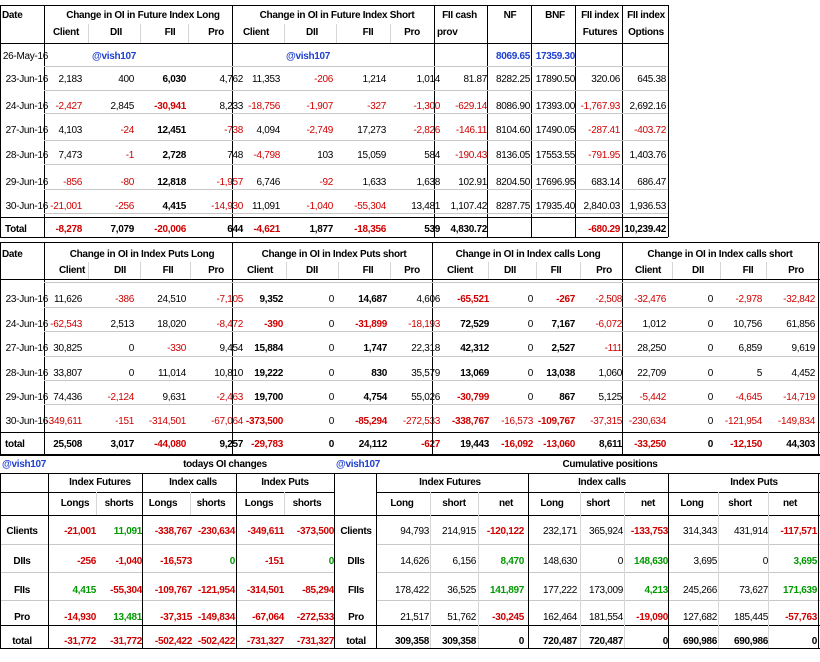  What do you see at coordinates (371, 421) in the screenshot?
I see `data-cell: -85,294` at bounding box center [371, 421].